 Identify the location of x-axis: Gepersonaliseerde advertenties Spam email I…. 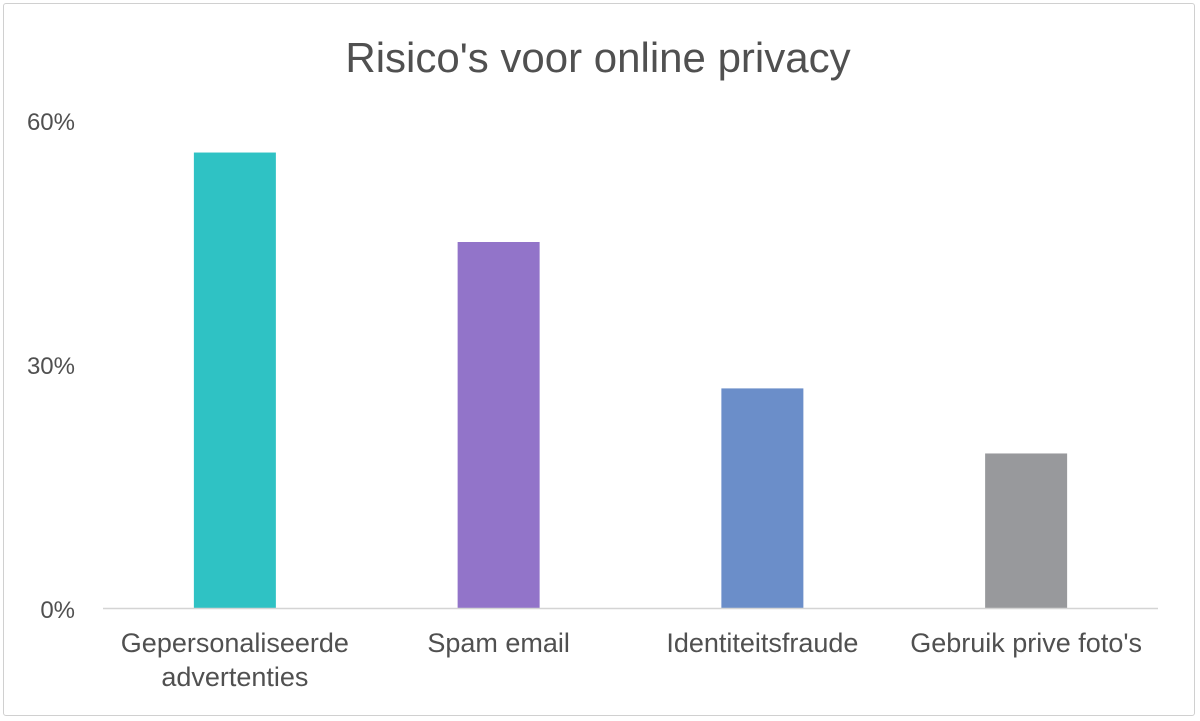
(630, 649).